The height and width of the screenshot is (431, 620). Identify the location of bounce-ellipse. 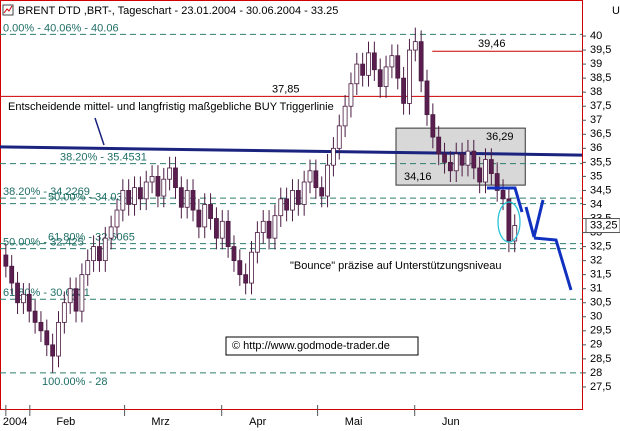
(509, 222).